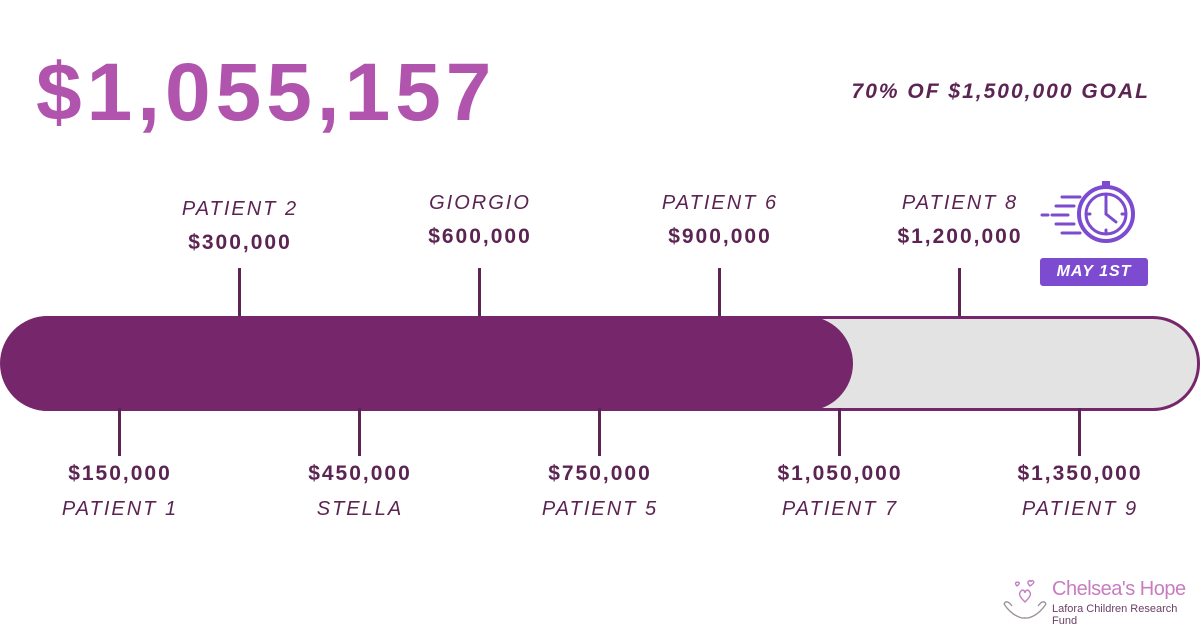 This screenshot has width=1200, height=630. Describe the element at coordinates (960, 220) in the screenshot. I see `milestone-patient-8: PATIENT 8 $1,200,000` at that location.